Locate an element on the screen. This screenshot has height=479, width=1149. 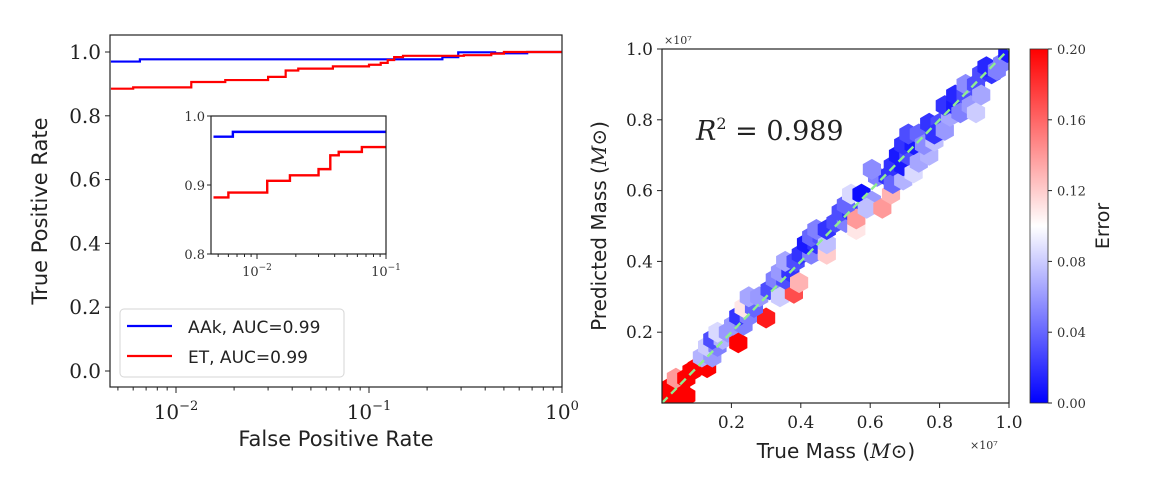
colorbar: 0.00 0.04 0.08 0.12 0.16 0.20 Error is located at coordinates (1071, 227).